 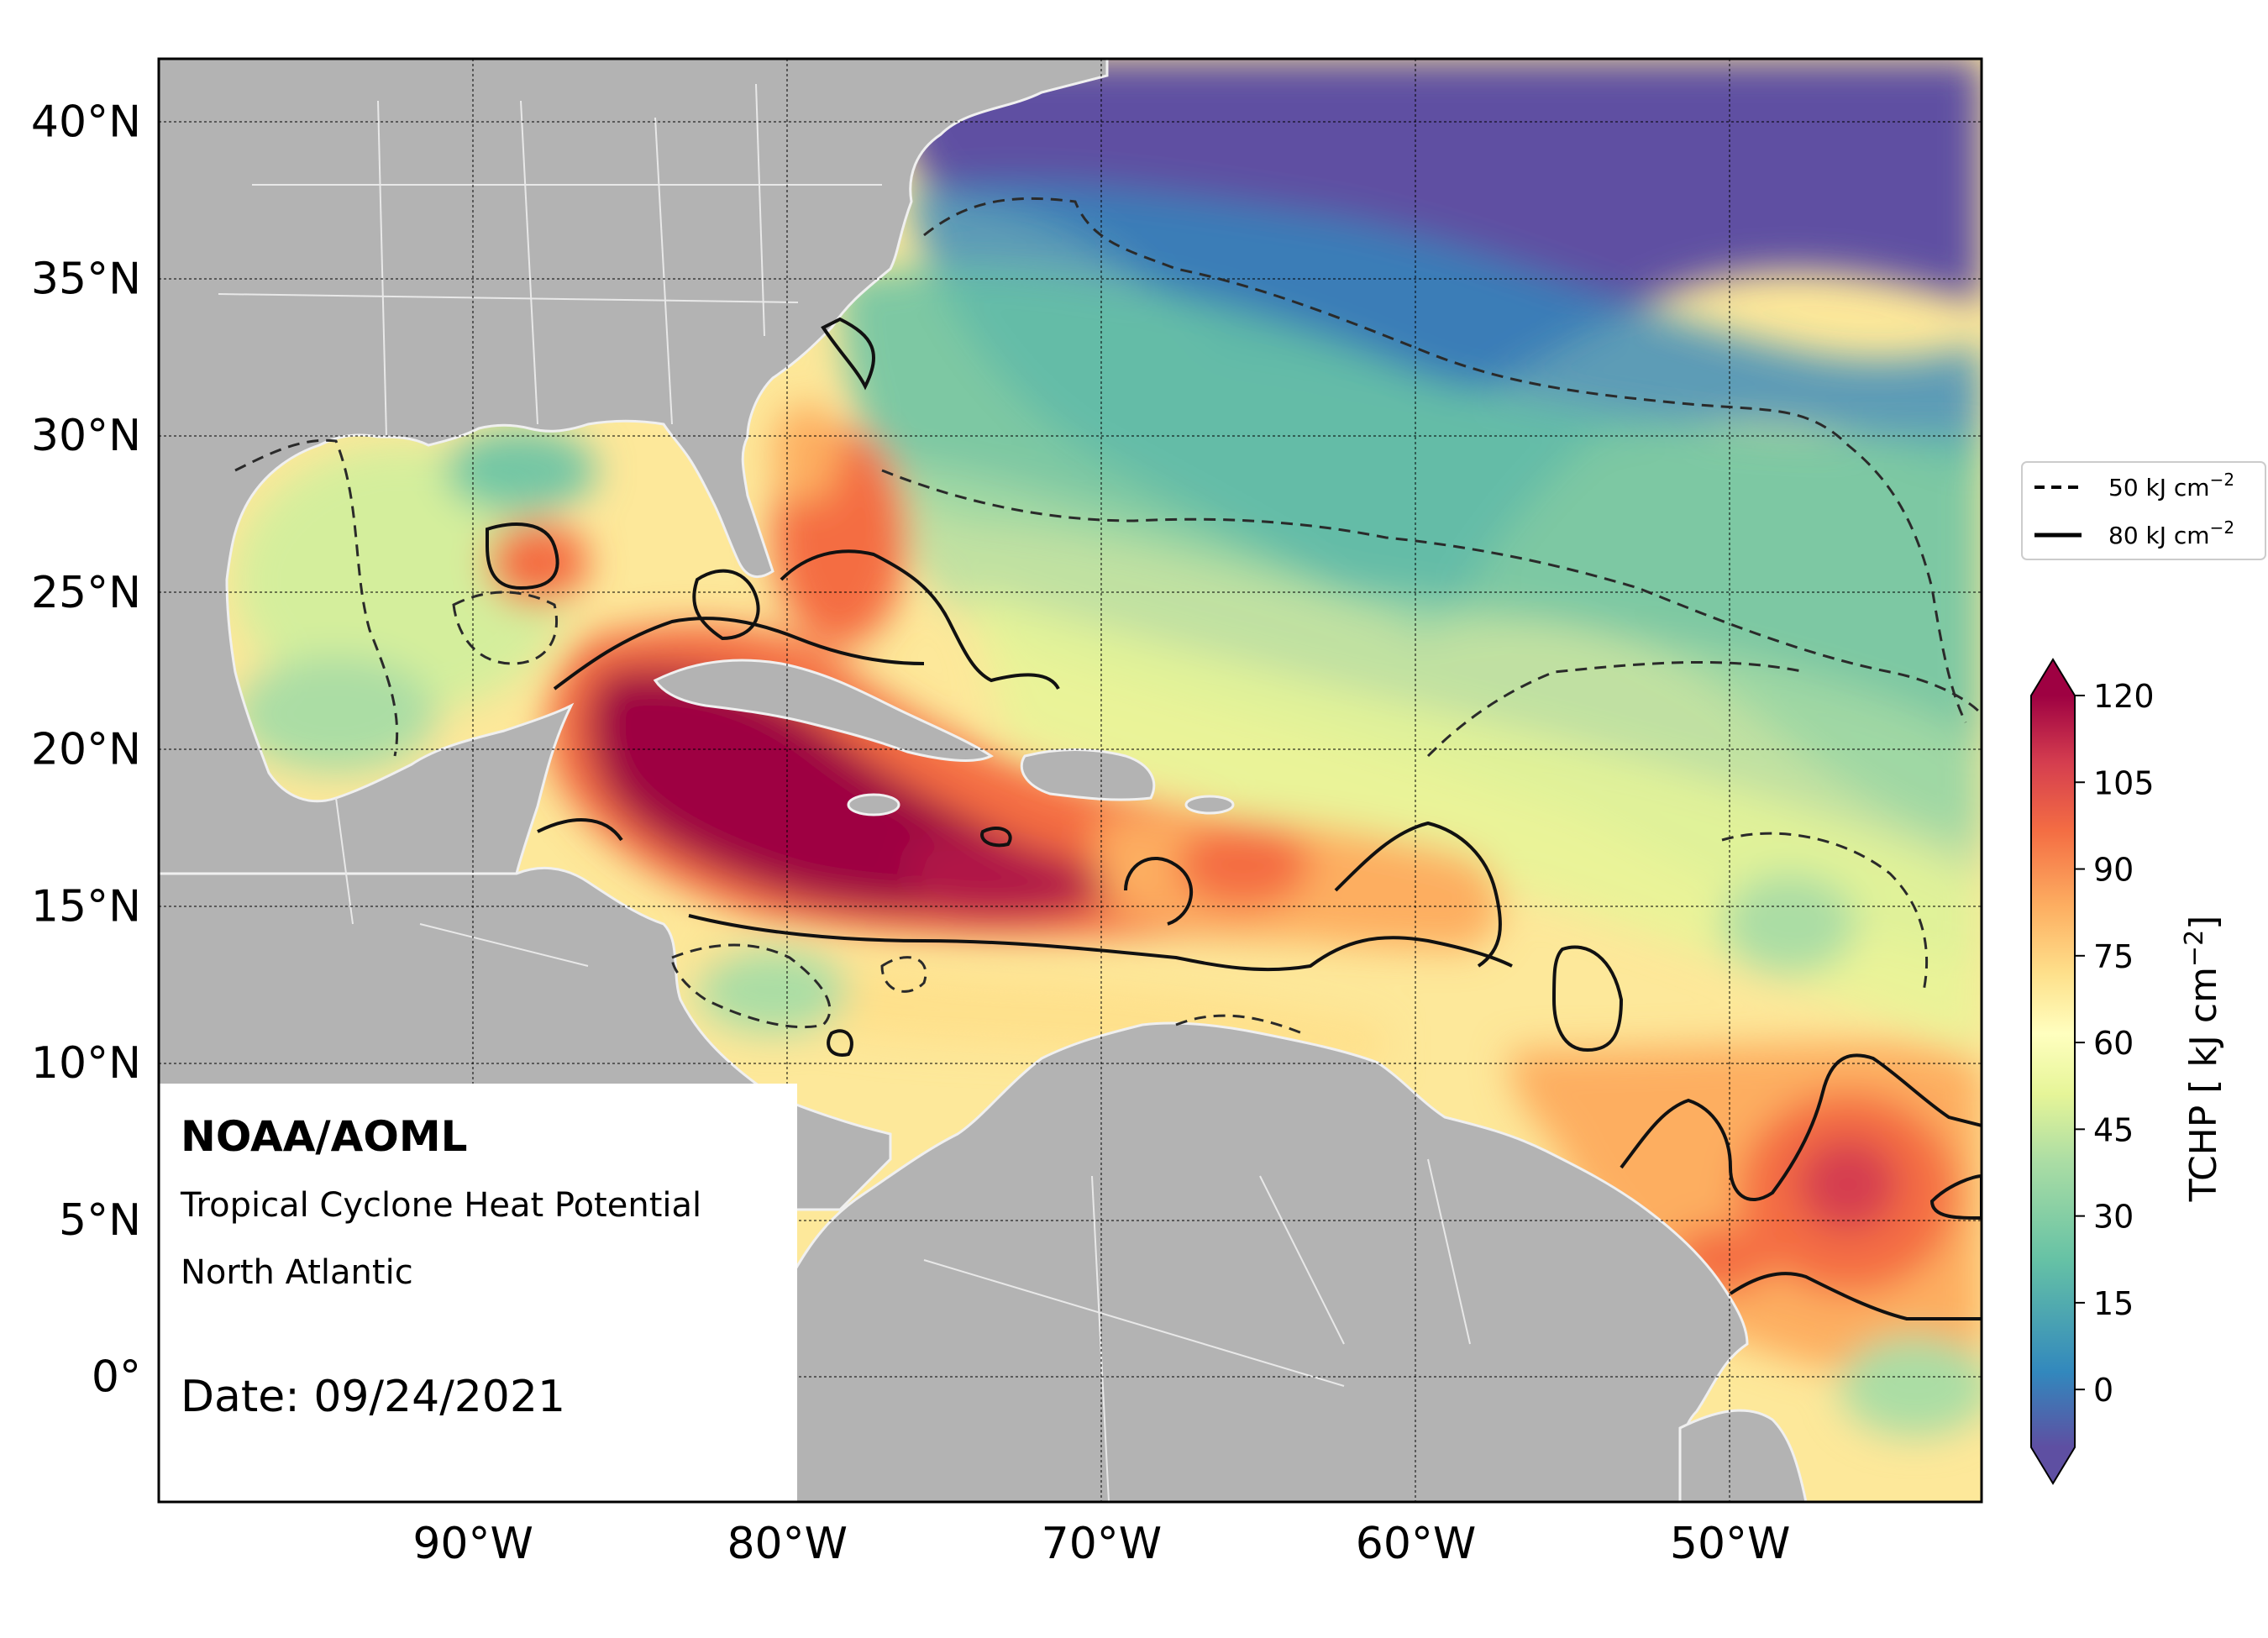 I want to click on colorbar-tick-label-8: 0, so click(x=2103, y=1390).